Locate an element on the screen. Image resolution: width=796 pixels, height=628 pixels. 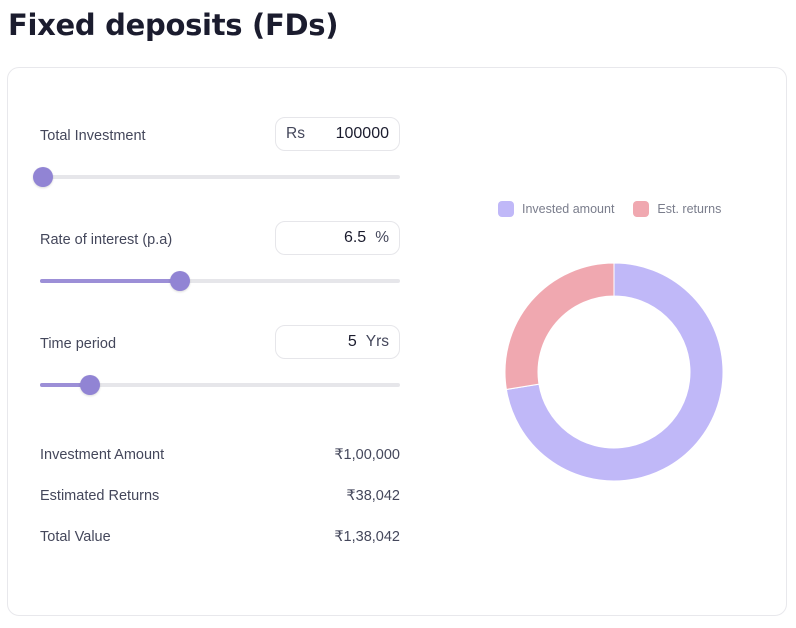
returns-slice is located at coordinates (560, 327).